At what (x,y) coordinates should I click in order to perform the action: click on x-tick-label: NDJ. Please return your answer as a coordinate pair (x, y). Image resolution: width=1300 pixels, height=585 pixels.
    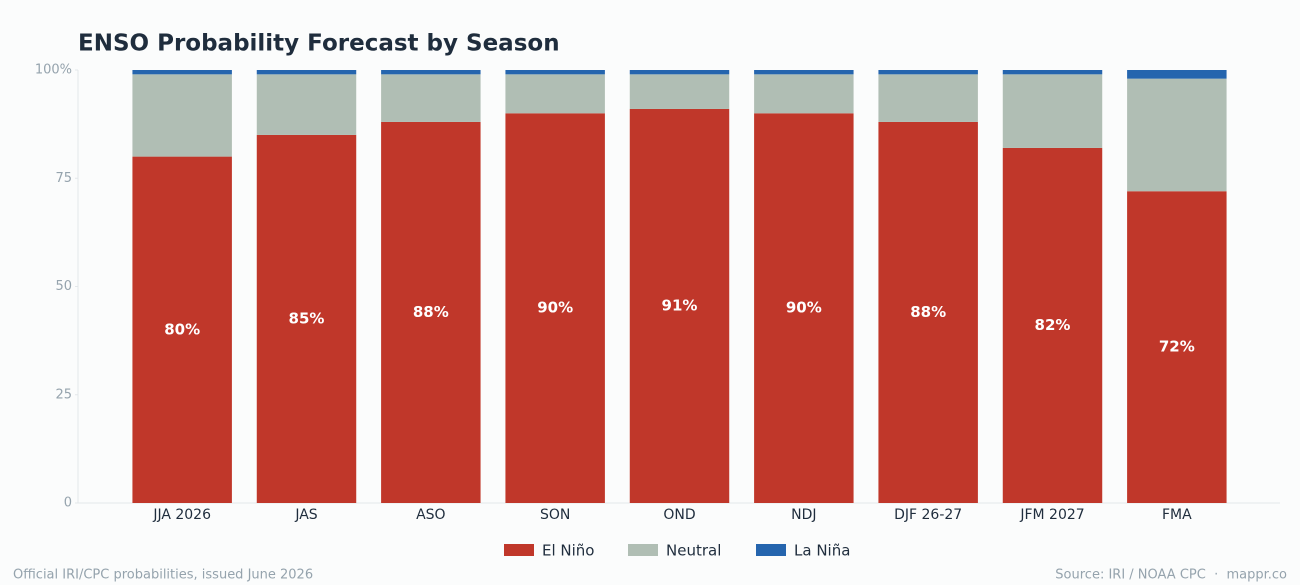
    Looking at the image, I should click on (803, 515).